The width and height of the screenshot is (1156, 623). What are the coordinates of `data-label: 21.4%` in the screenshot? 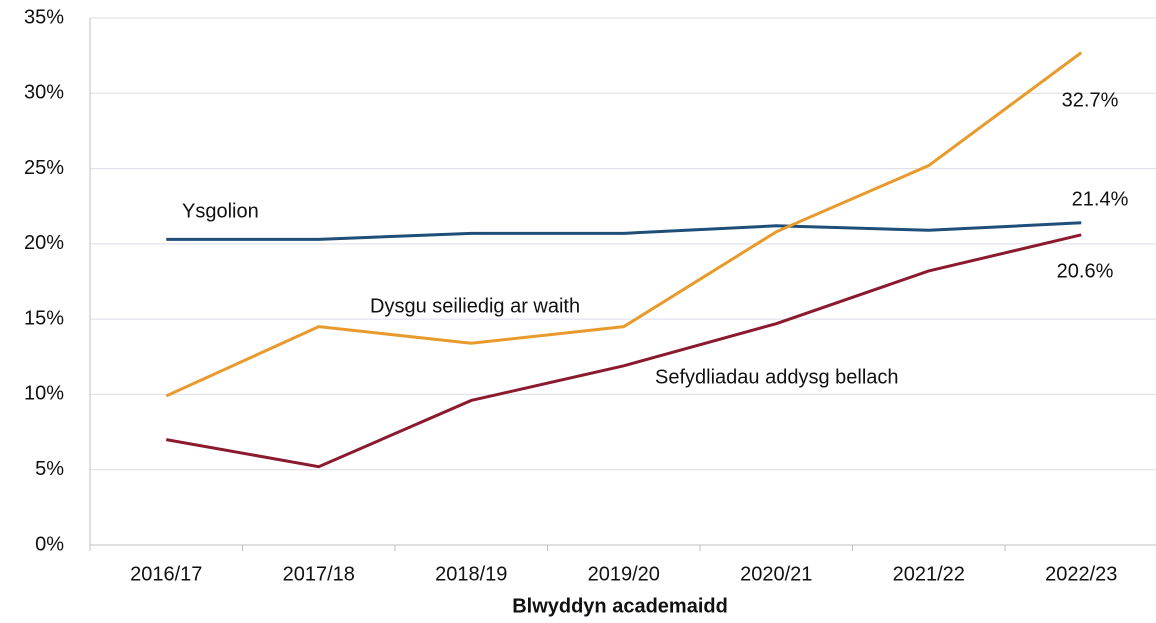 It's located at (1100, 199).